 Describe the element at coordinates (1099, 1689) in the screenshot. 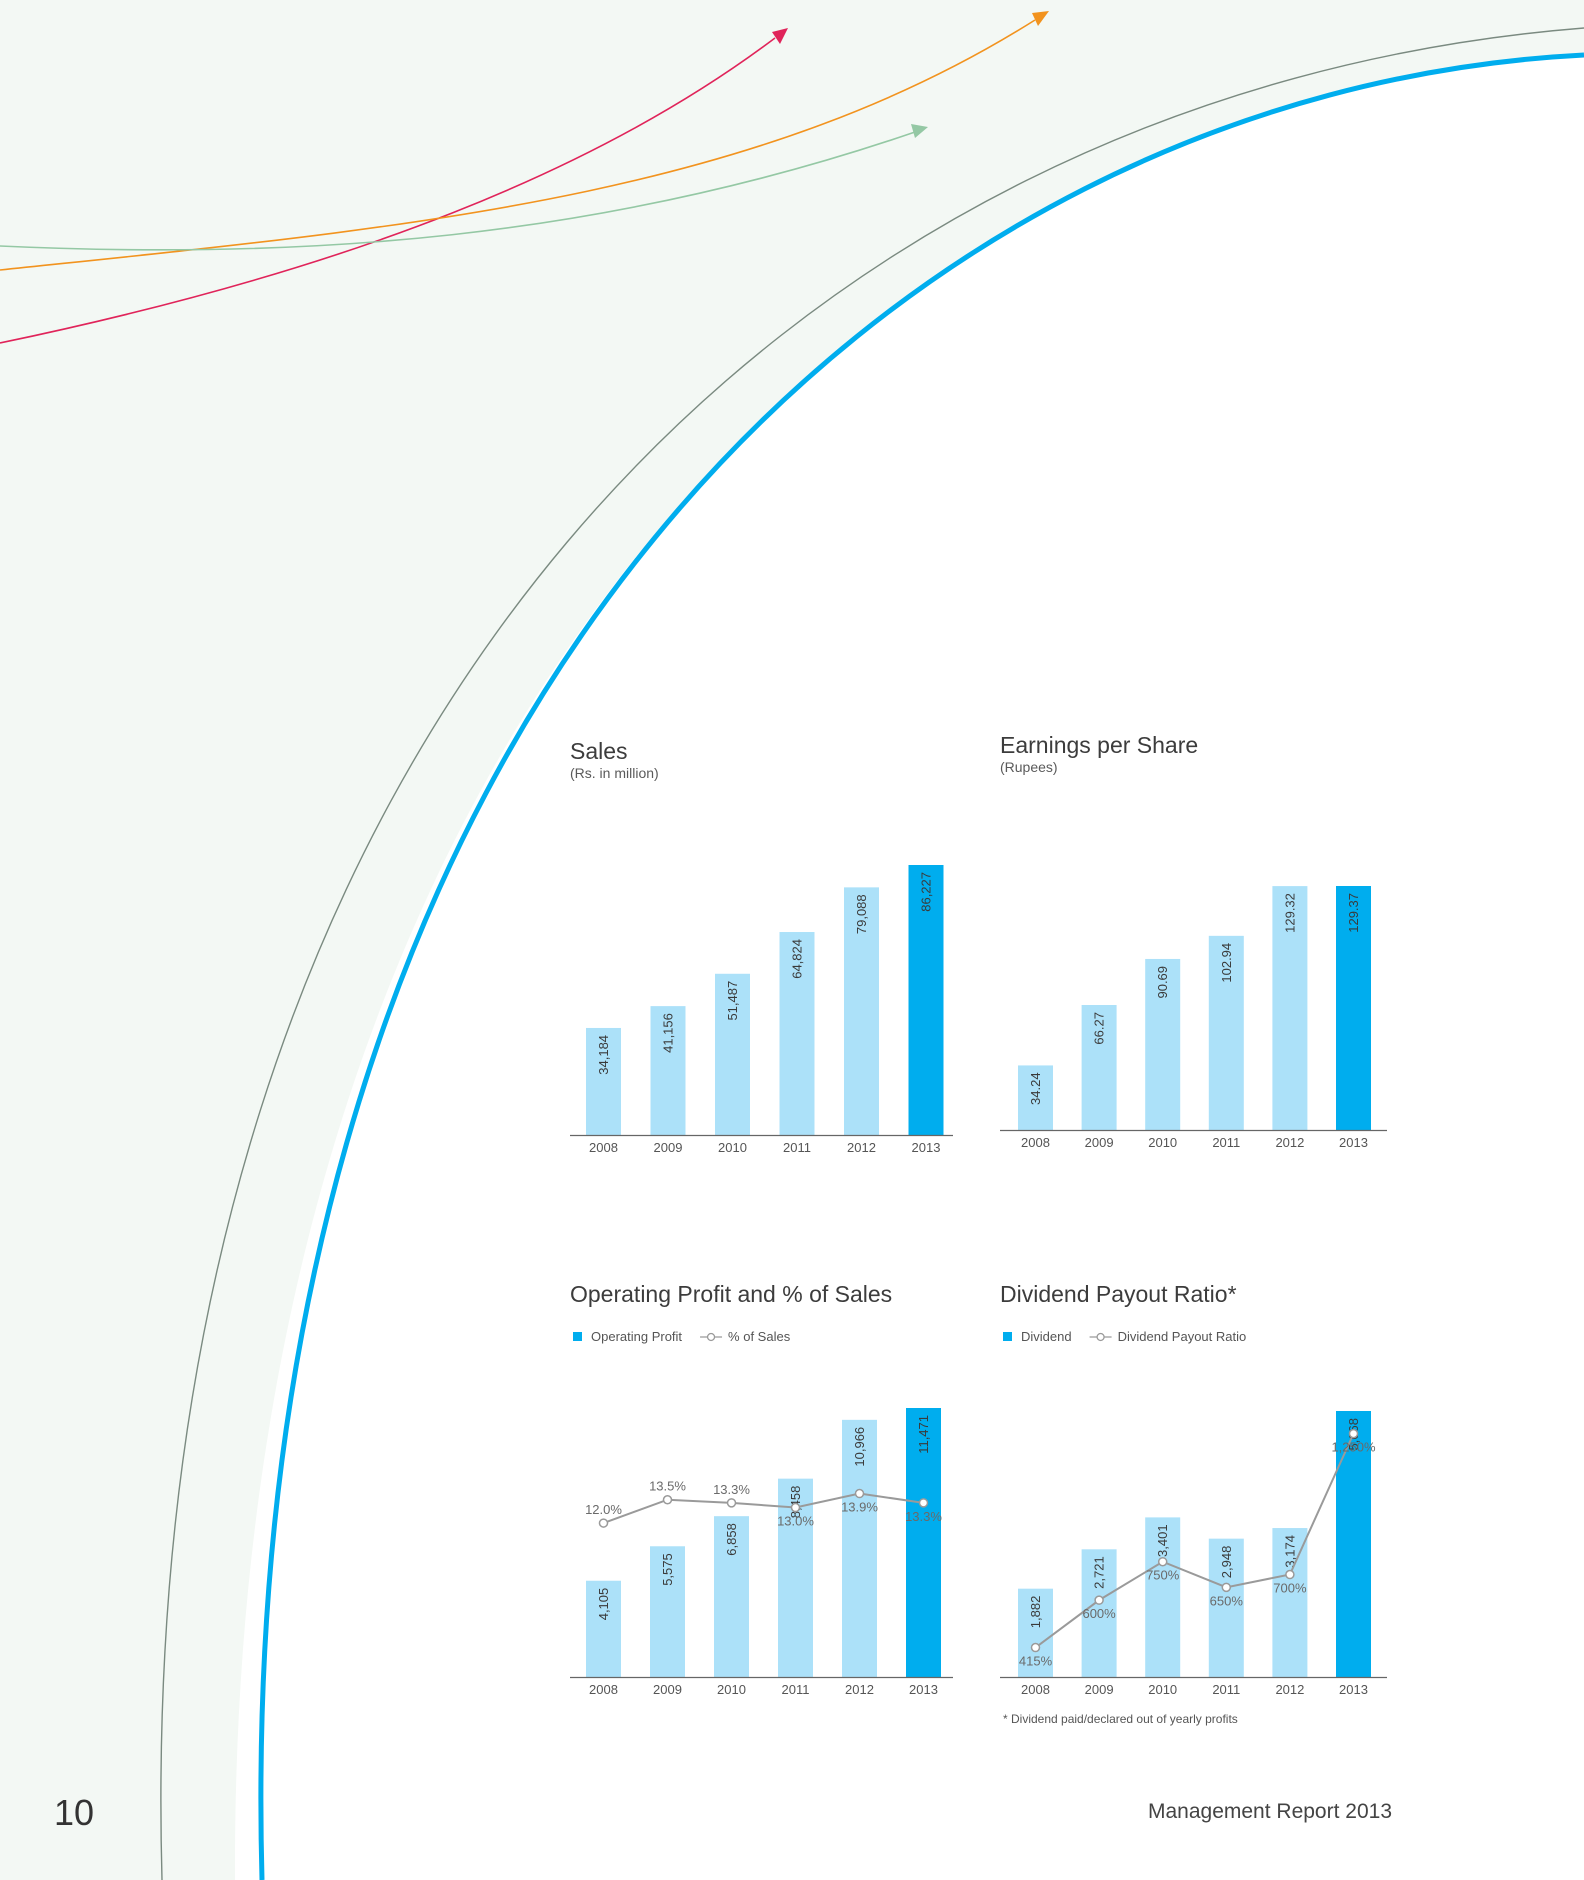

I see `div-tick-2009: 2009` at that location.